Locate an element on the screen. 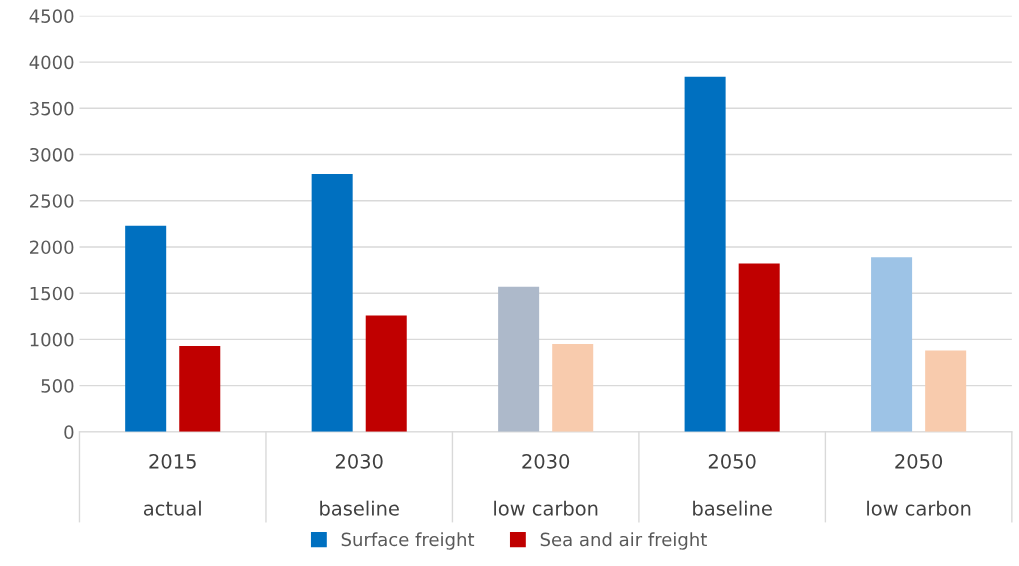 The height and width of the screenshot is (566, 1019). y-tick-label: 2000 is located at coordinates (51, 247).